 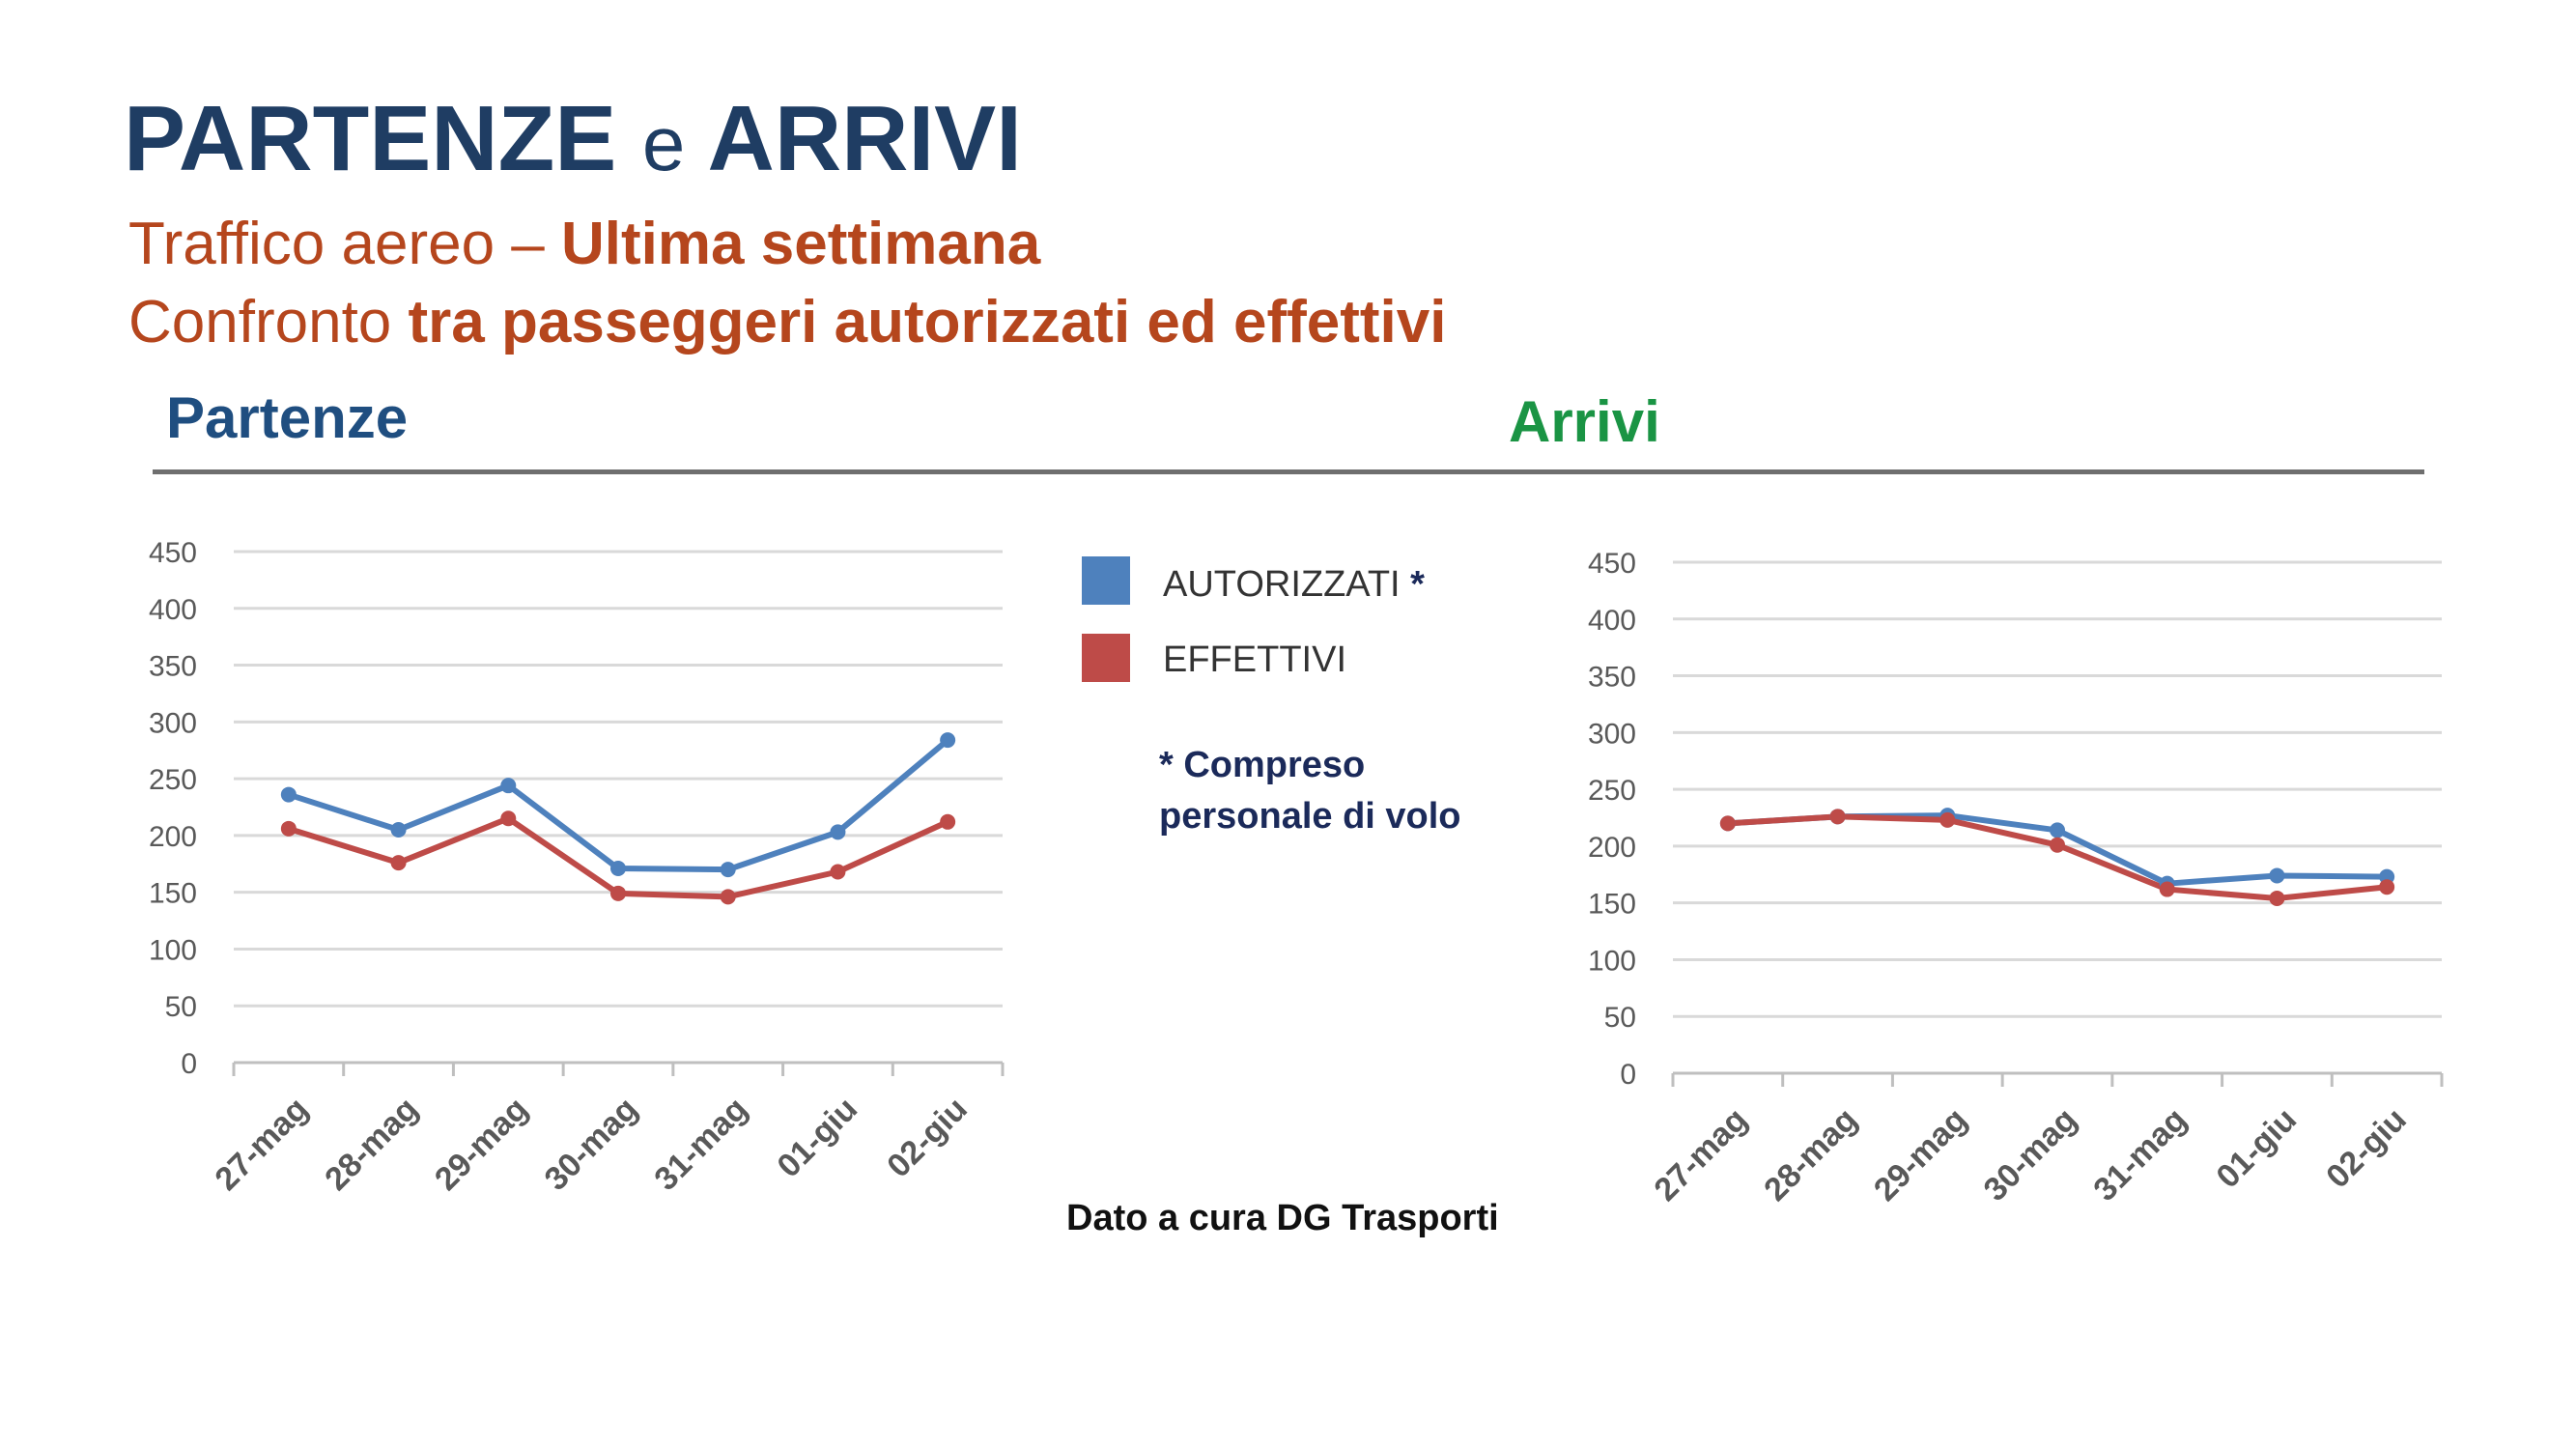 I want to click on section-title-partenze: Partenze, so click(x=287, y=417).